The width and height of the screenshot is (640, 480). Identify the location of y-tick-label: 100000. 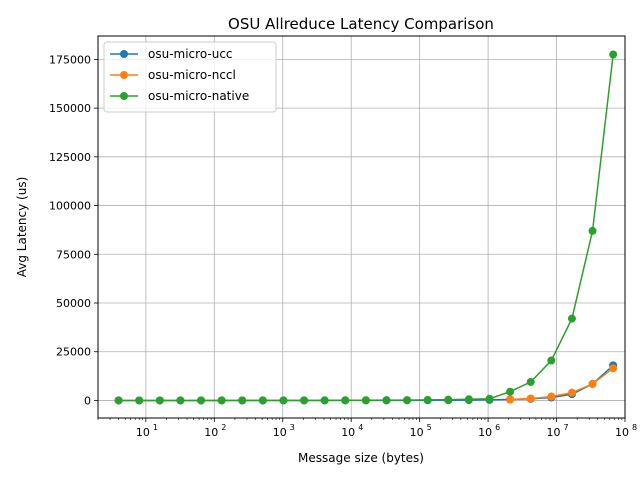
(70, 206).